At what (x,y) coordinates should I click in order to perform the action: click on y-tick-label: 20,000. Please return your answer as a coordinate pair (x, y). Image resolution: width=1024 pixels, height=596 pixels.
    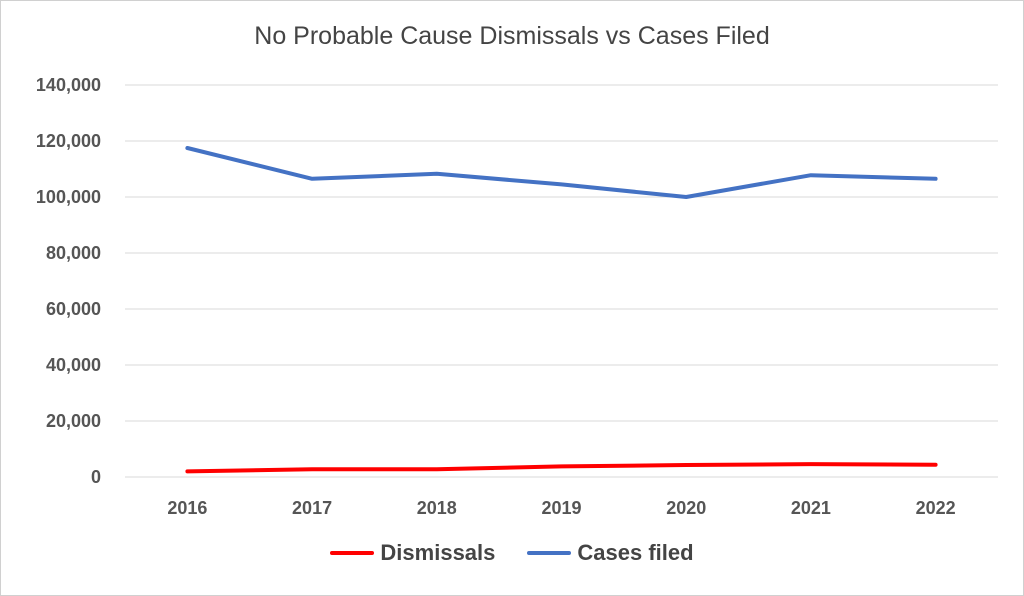
    Looking at the image, I should click on (73, 421).